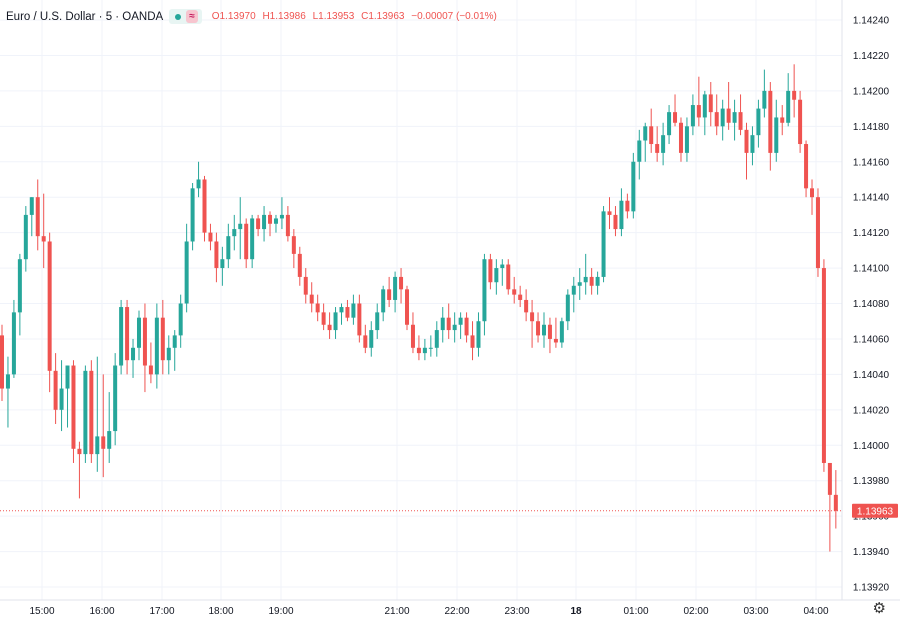 The image size is (900, 620). Describe the element at coordinates (192, 16) in the screenshot. I see `approx-equal-icon: ≈` at that location.